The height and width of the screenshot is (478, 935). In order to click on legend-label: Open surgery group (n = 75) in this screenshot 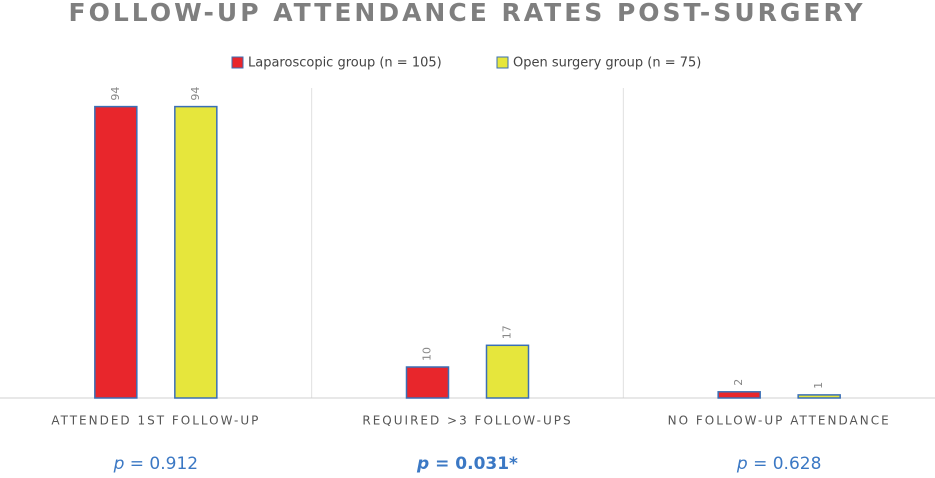, I will do `click(607, 63)`.